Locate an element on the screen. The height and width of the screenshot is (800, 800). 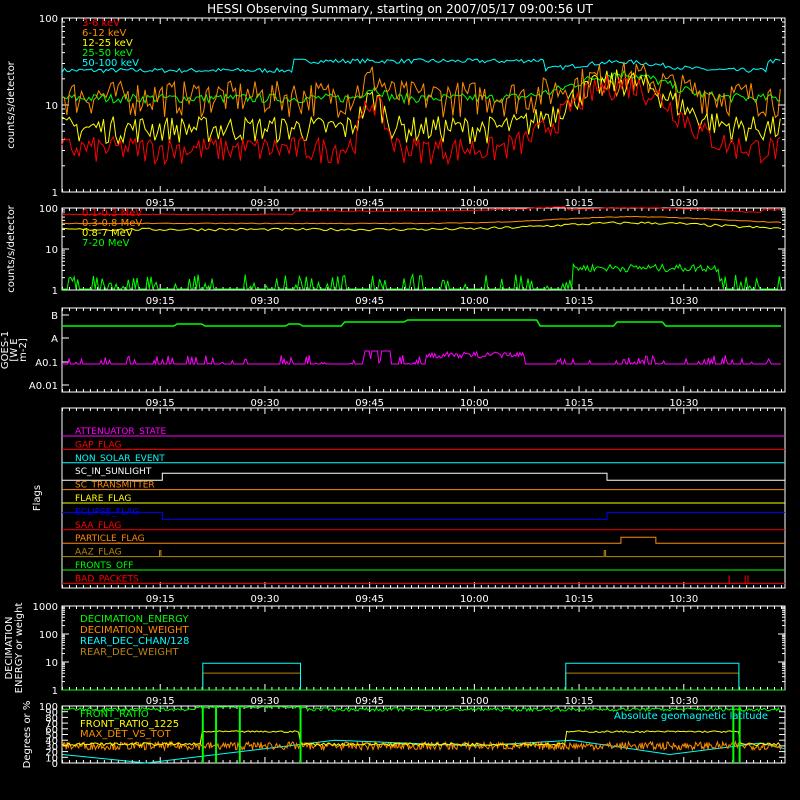
lightcurve-low-time-label: 09:30 is located at coordinates (265, 203).